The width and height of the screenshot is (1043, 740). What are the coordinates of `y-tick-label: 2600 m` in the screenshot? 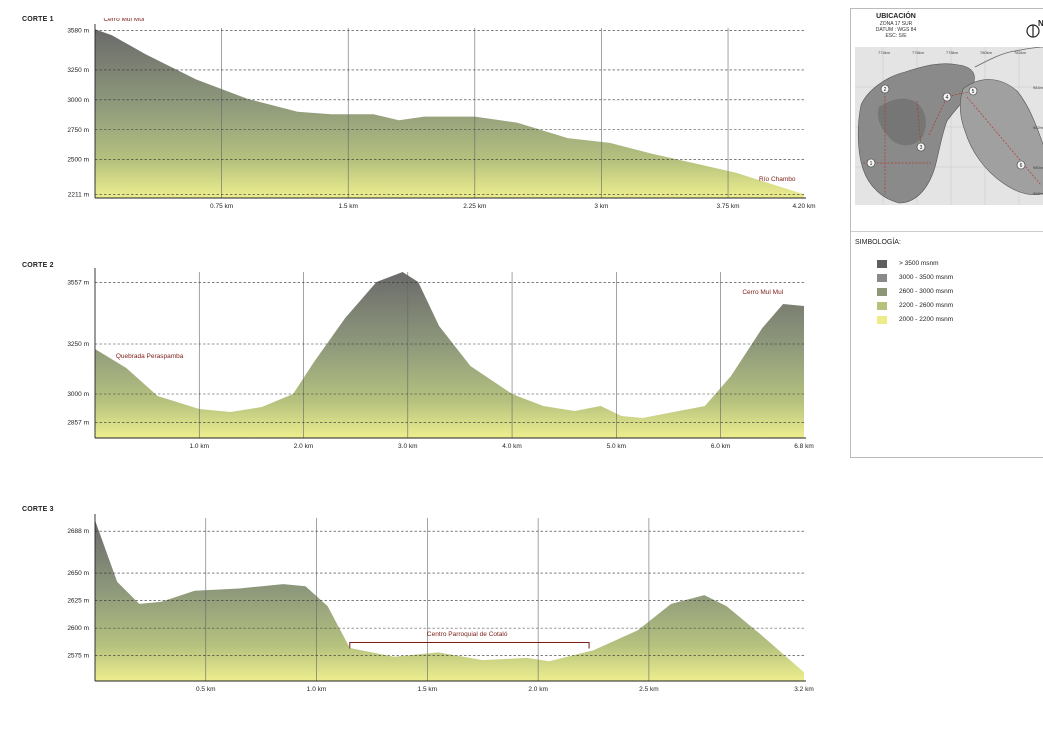 It's located at (78, 628).